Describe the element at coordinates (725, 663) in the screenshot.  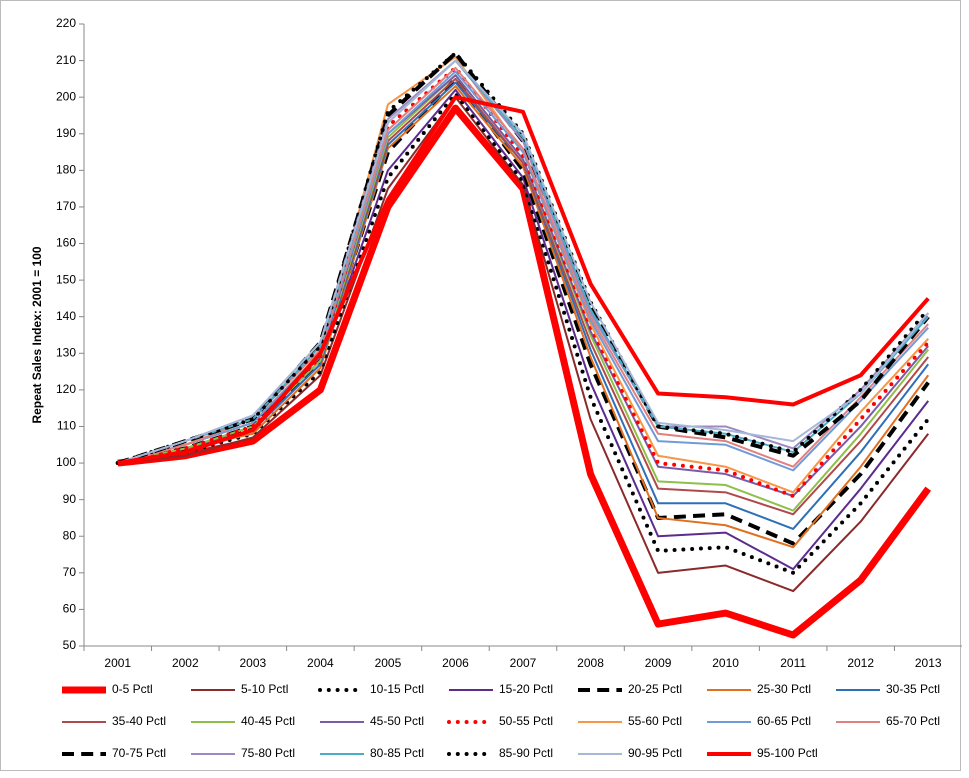
I see `x-tick-label: 2010` at that location.